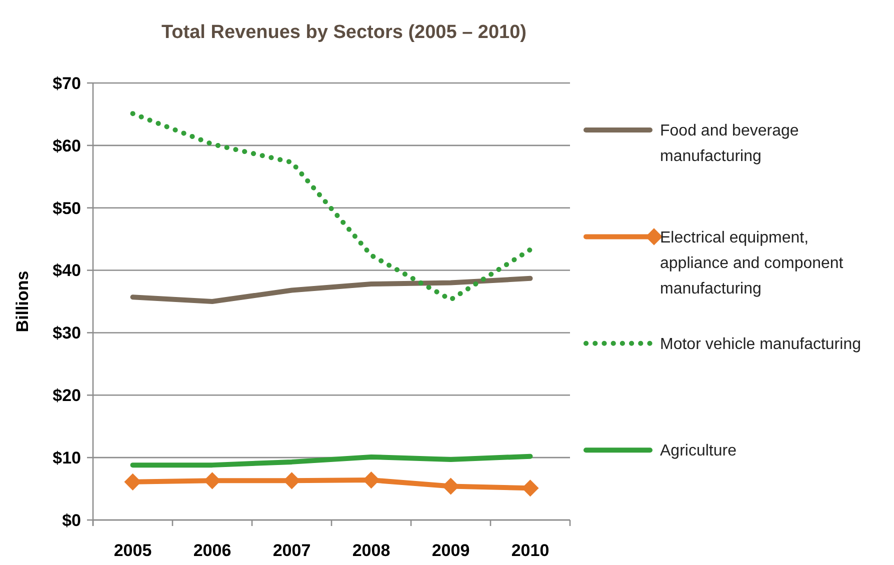 The image size is (894, 565). Describe the element at coordinates (729, 144) in the screenshot. I see `legend-label: Food and beverage manufacturing` at that location.